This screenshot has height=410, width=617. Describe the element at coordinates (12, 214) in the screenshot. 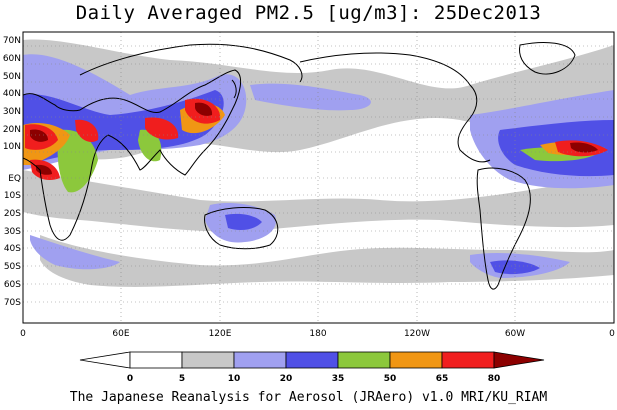

I see `lat-label: 20S` at that location.